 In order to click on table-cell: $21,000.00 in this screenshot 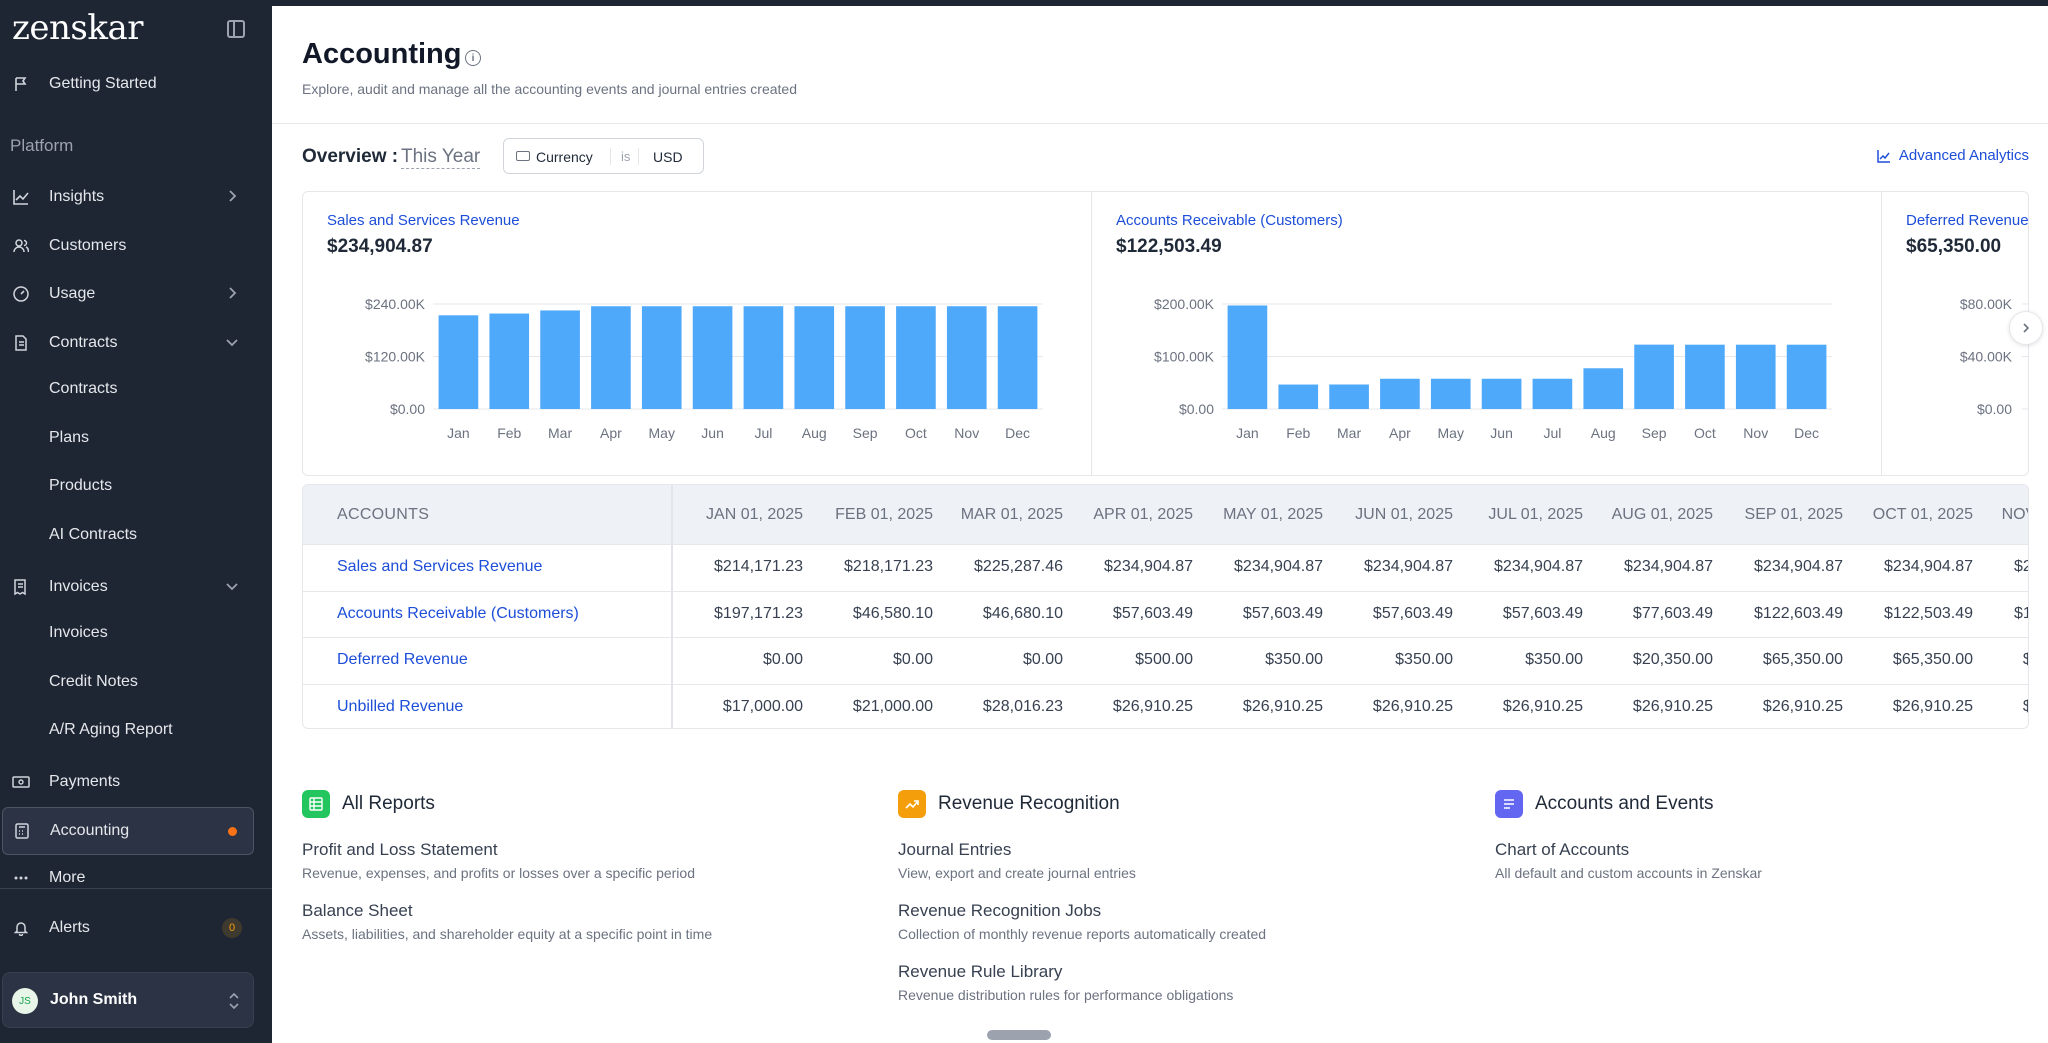, I will do `click(892, 706)`.